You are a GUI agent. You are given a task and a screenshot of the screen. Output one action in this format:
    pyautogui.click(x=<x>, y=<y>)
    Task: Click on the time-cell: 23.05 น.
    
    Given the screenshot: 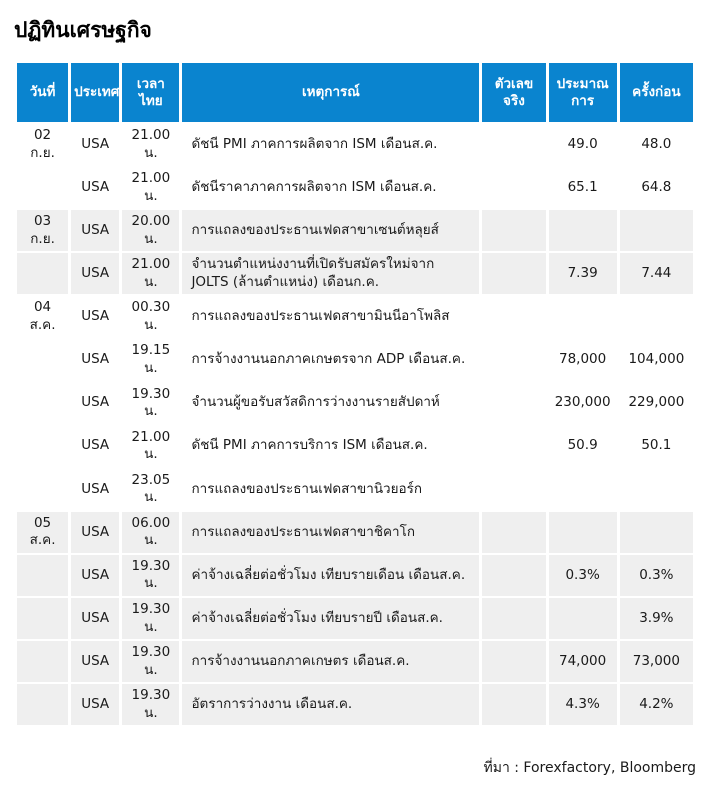 What is the action you would take?
    pyautogui.click(x=151, y=489)
    